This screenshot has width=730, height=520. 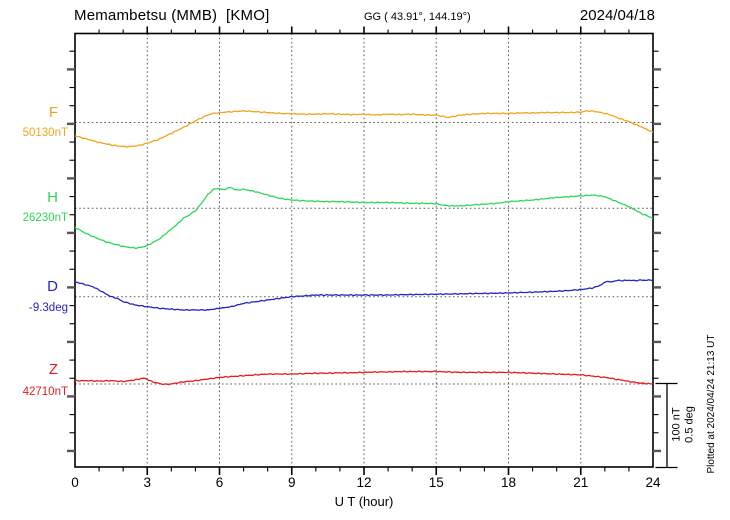 What do you see at coordinates (172, 15) in the screenshot?
I see `station-title: Memambetsu (MMB) [KMO]` at bounding box center [172, 15].